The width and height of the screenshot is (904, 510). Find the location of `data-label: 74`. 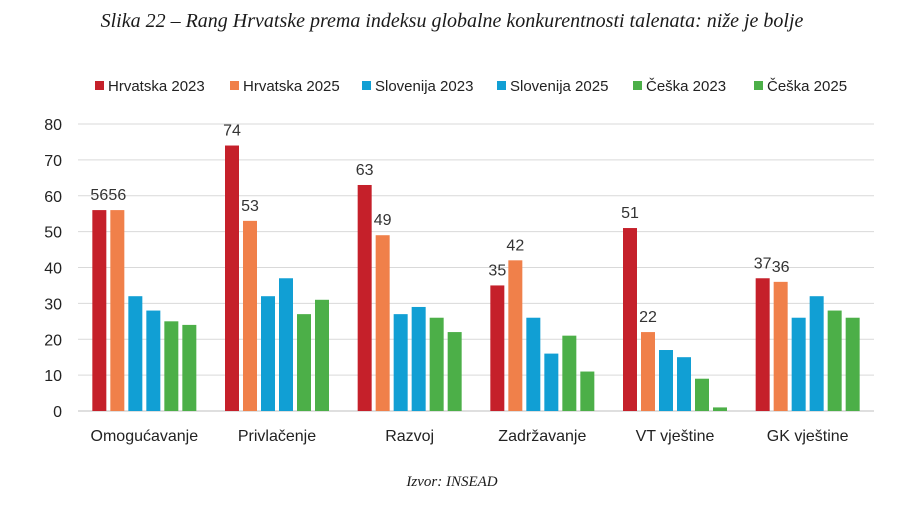

data-label: 74 is located at coordinates (232, 131).